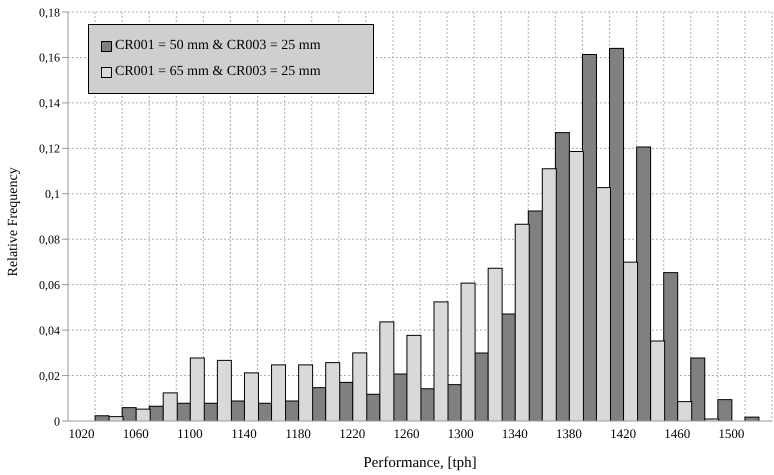  Describe the element at coordinates (81, 434) in the screenshot. I see `x-tick-label: 1020` at that location.